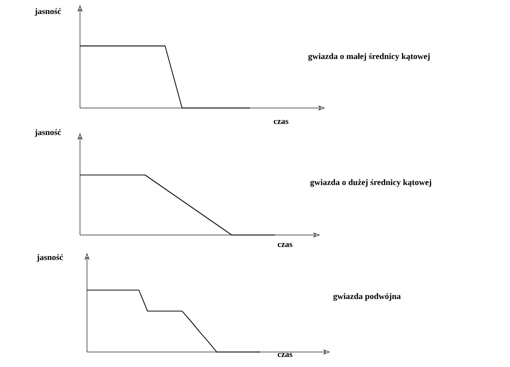 This screenshot has height=367, width=510. I want to click on text: gwiazda o małej średnicy kątowej, so click(369, 57).